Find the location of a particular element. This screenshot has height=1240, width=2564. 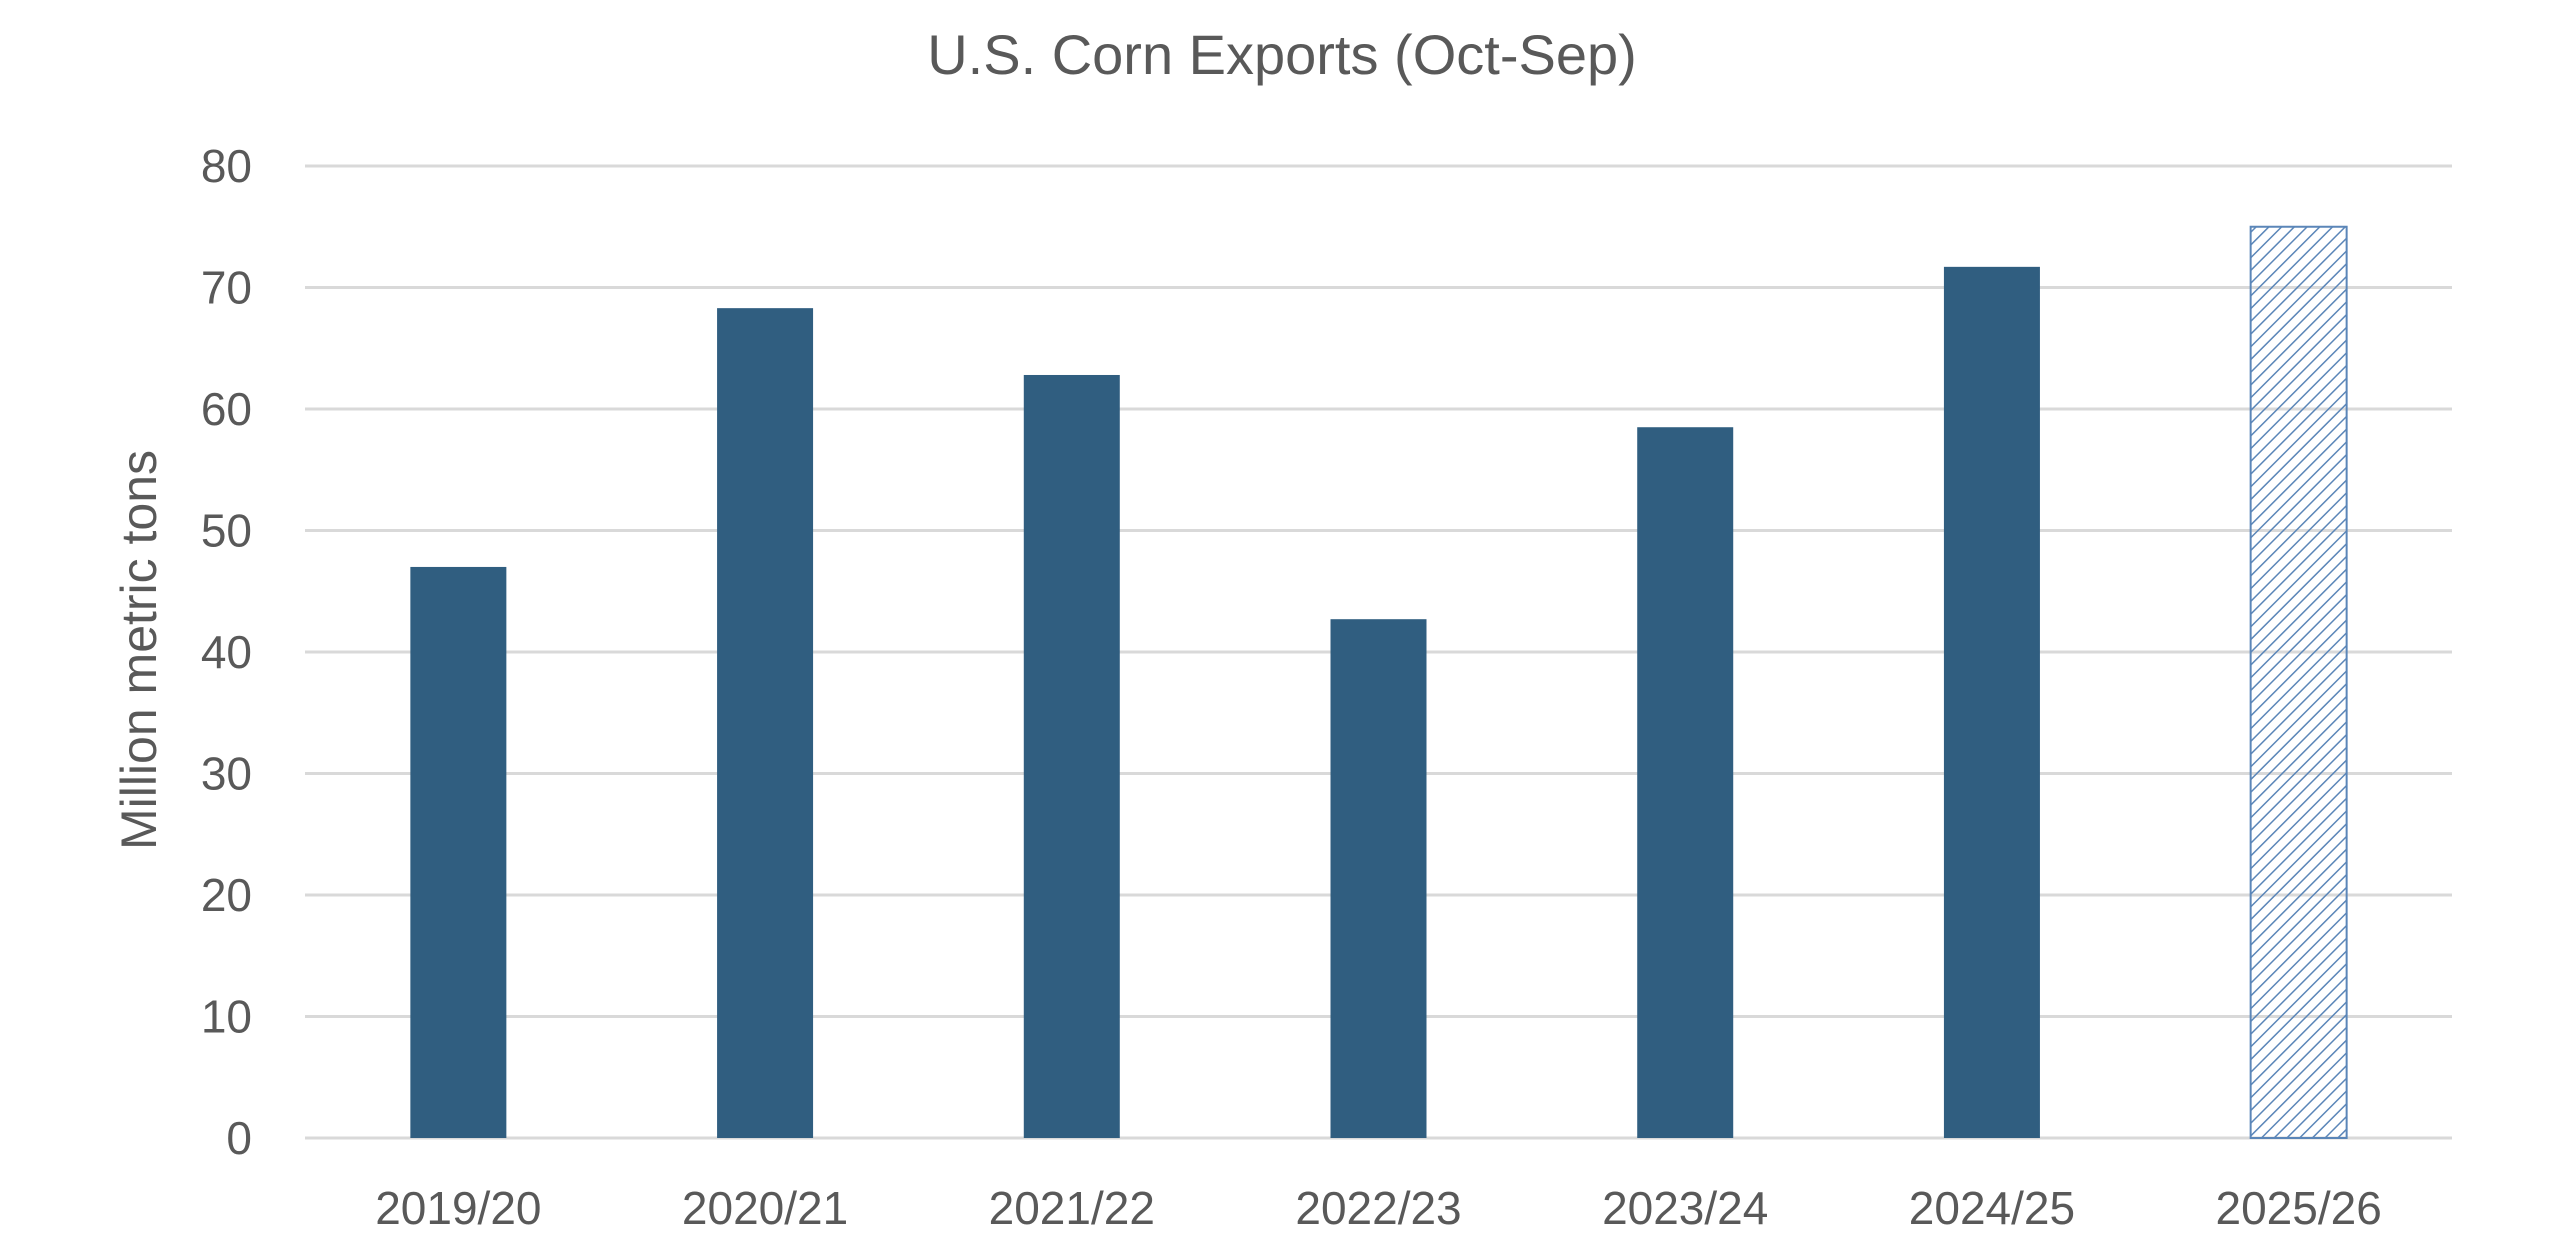

y-tick-label: 60 is located at coordinates (226, 409).